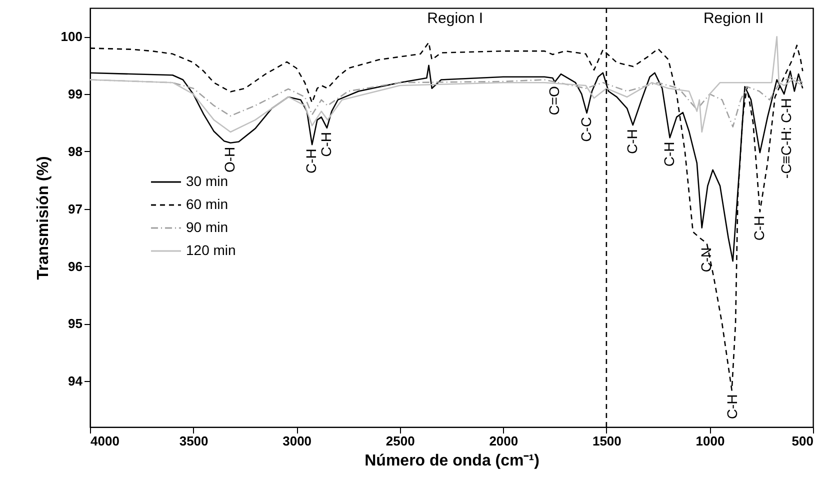 This screenshot has width=829, height=480. What do you see at coordinates (75, 266) in the screenshot?
I see `y-tick-label: 96` at bounding box center [75, 266].